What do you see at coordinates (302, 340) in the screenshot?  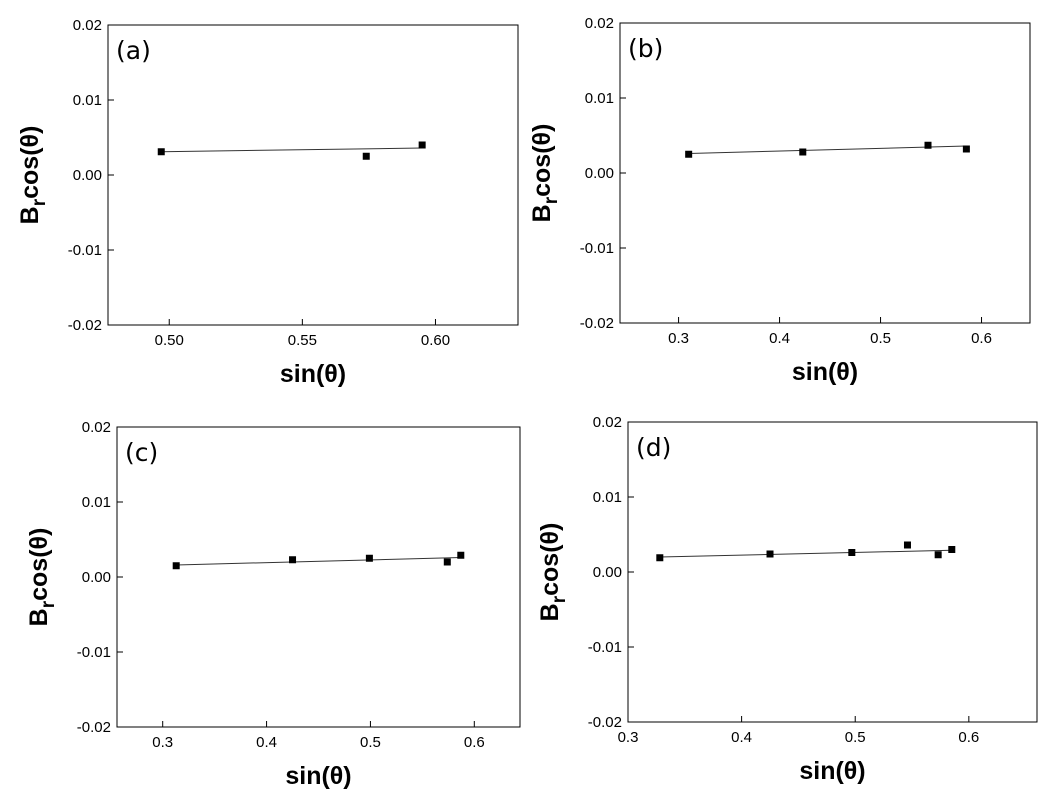 I see `x-tick-label: 0.55` at bounding box center [302, 340].